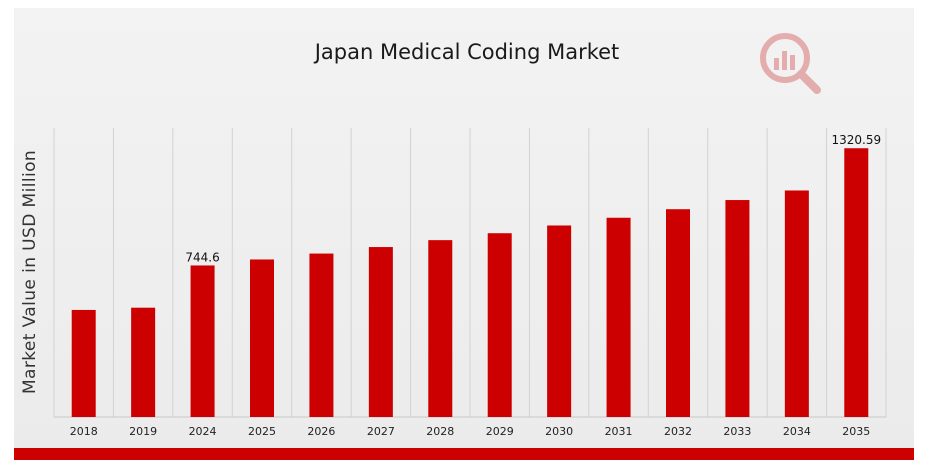  Describe the element at coordinates (737, 308) in the screenshot. I see `bar-2033` at that location.